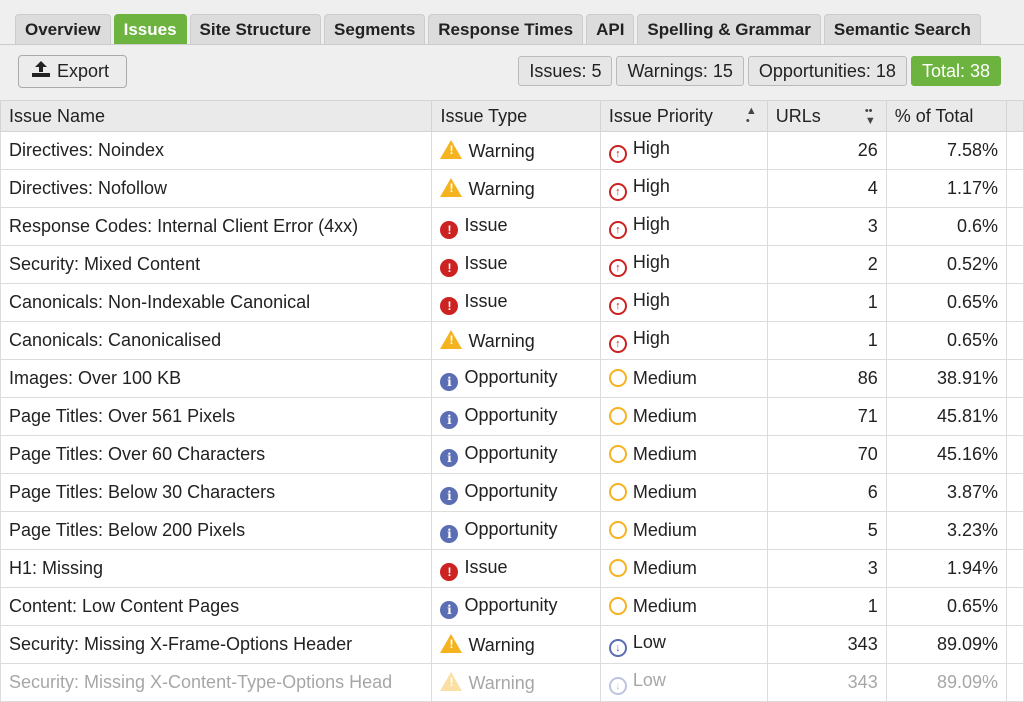 This screenshot has width=1024, height=702. I want to click on column-header-issue-name: Issue Name, so click(216, 116).